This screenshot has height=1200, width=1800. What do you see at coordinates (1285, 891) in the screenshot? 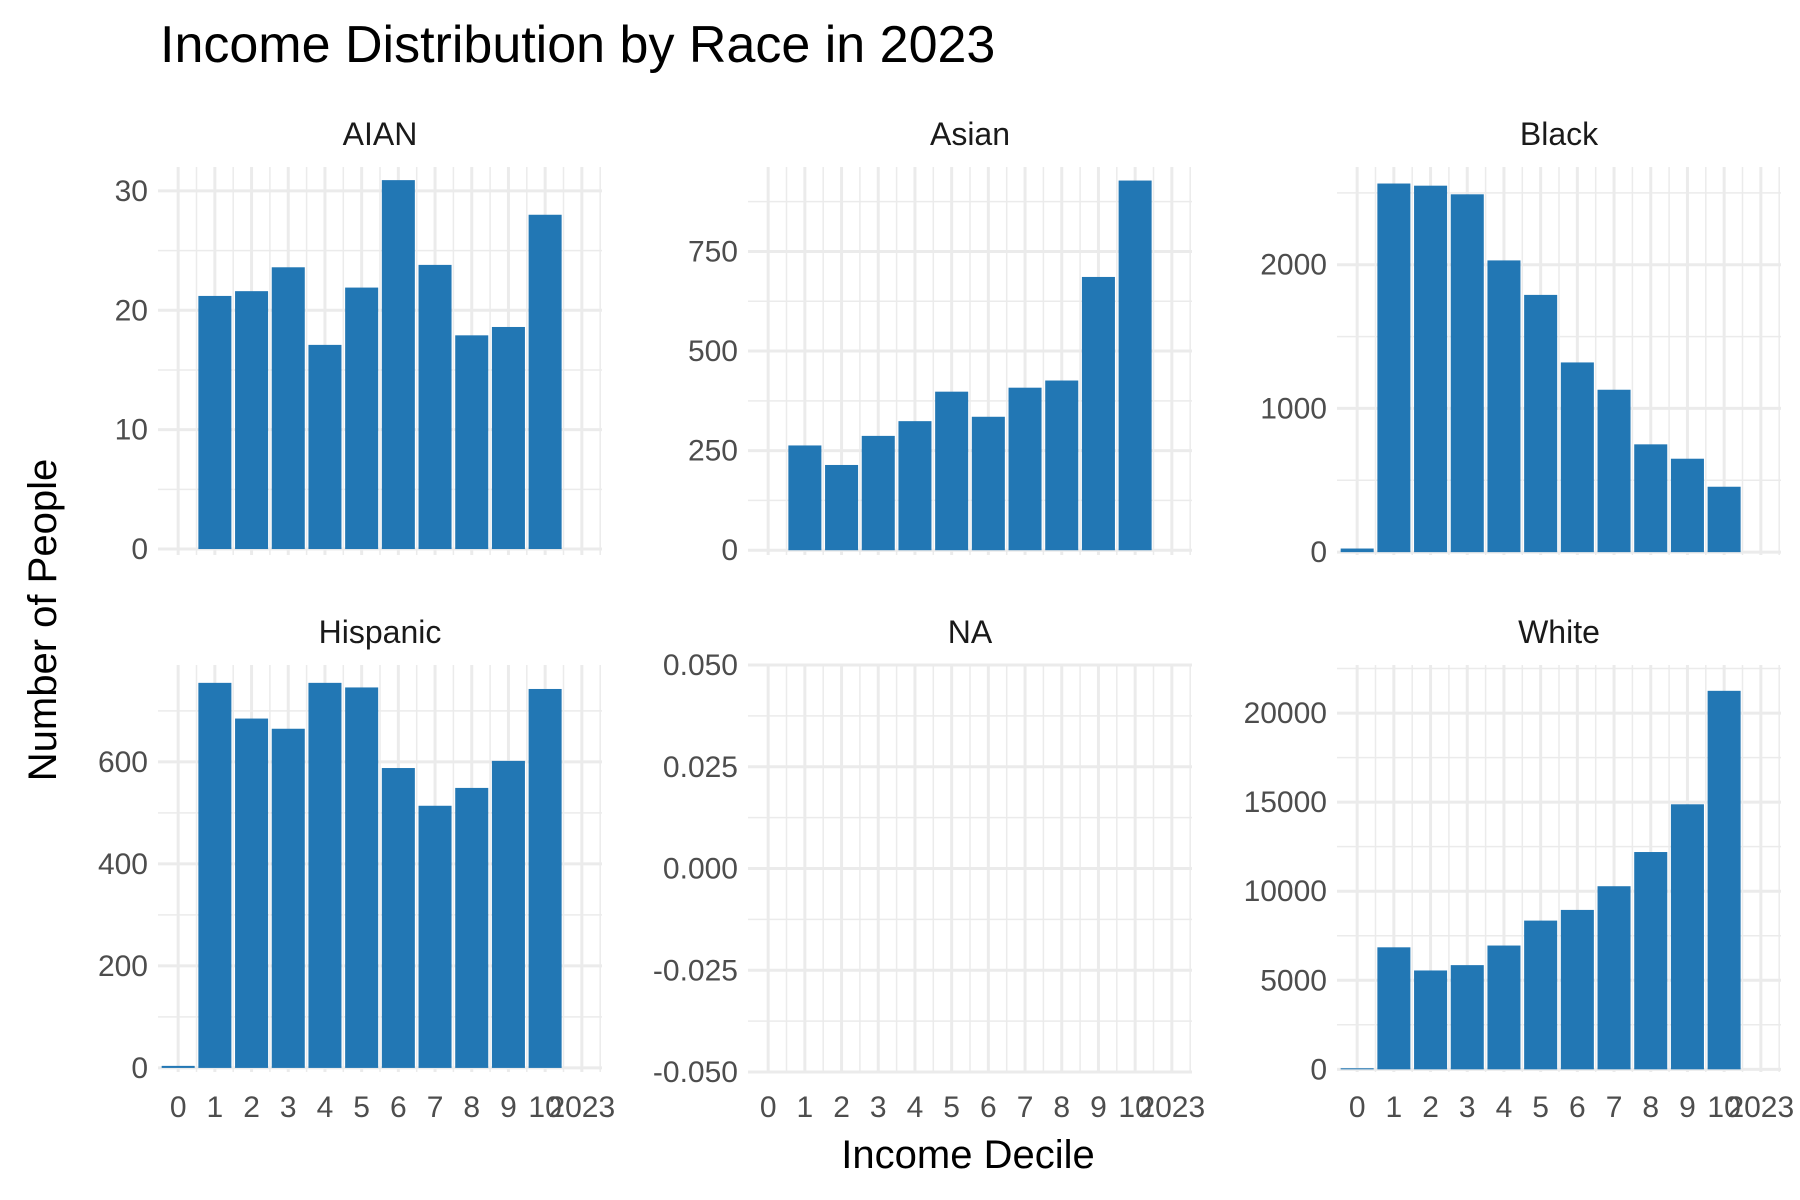
I see `y-tick-label: 10000` at bounding box center [1285, 891].